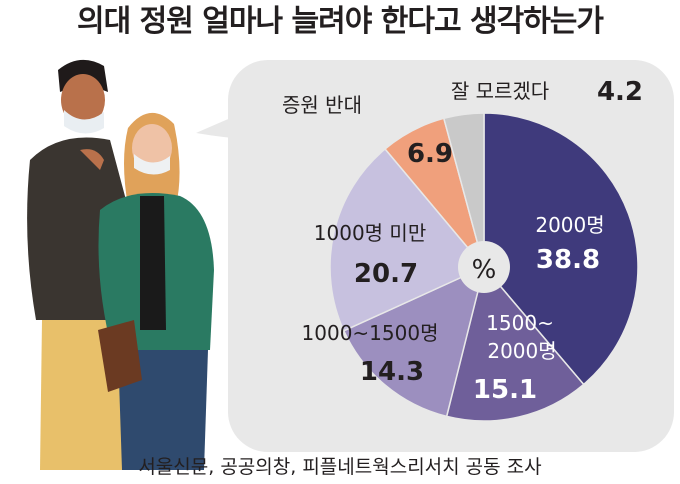 The image size is (680, 484). Describe the element at coordinates (392, 372) in the screenshot. I see `slice-value-1000-1500: 14.3` at that location.